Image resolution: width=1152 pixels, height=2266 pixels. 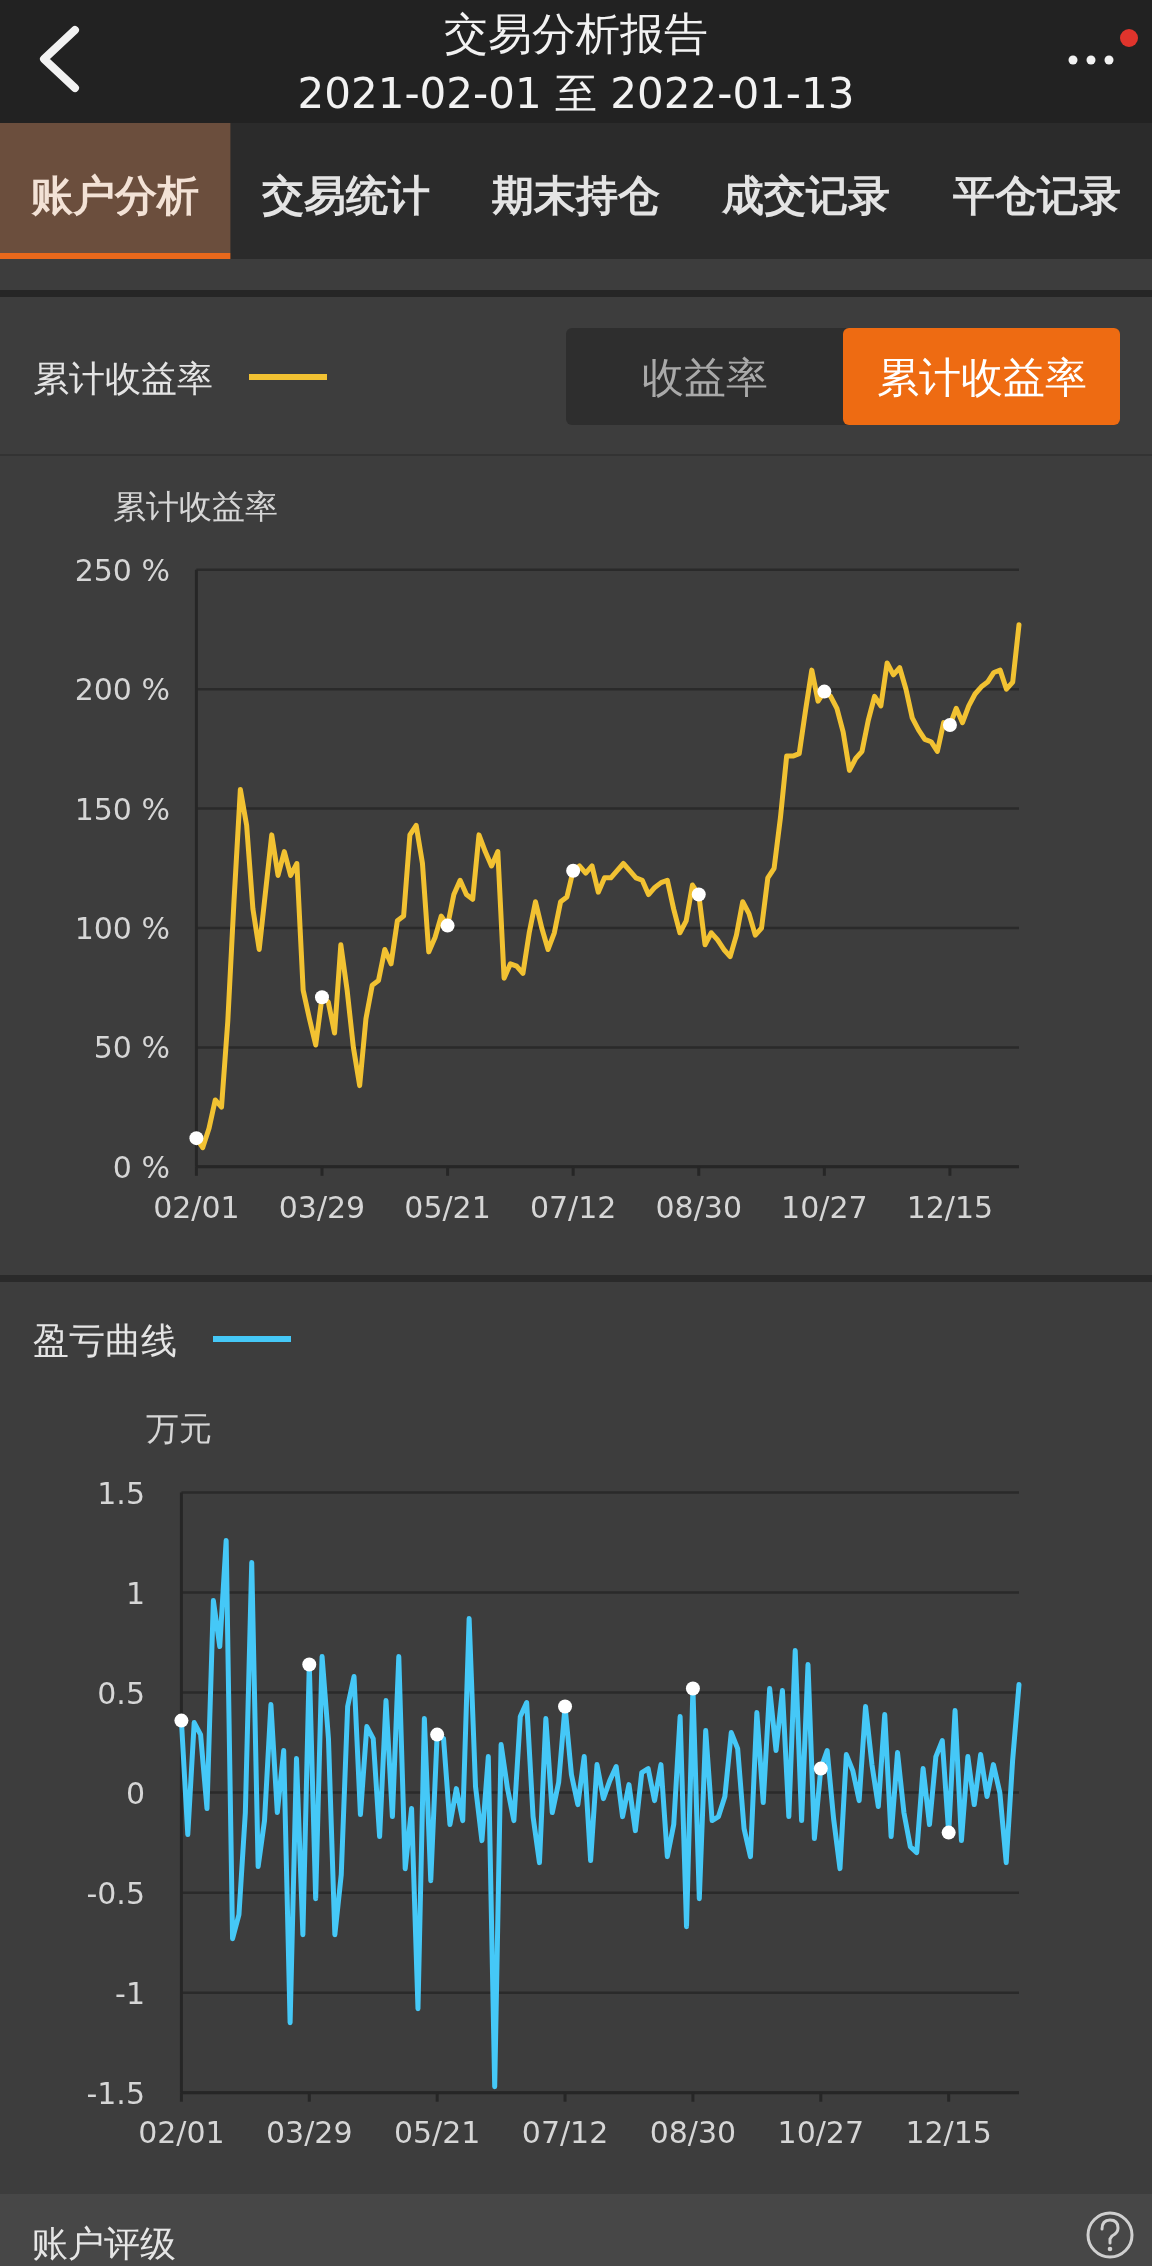 I want to click on text: 平仓记录, so click(x=1036, y=195).